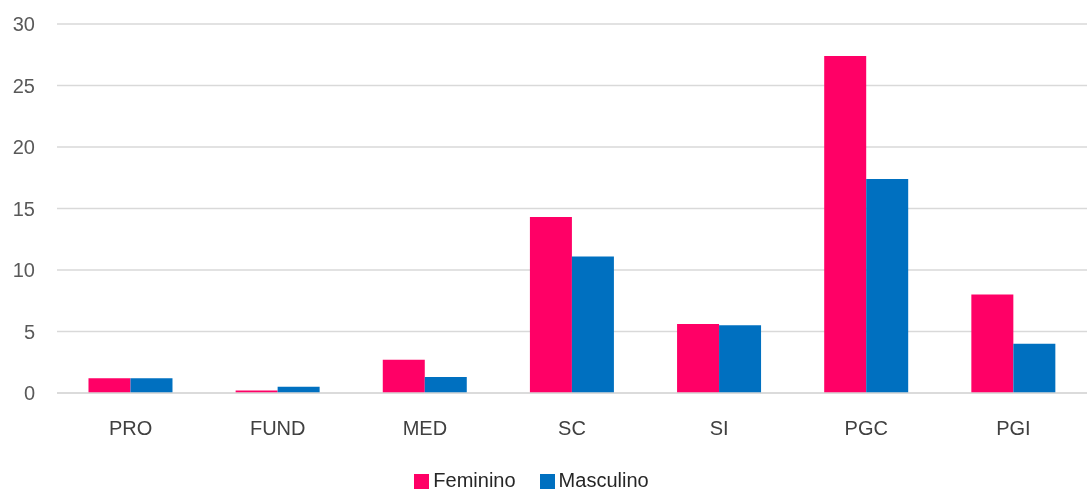 The width and height of the screenshot is (1087, 493). Describe the element at coordinates (23, 270) in the screenshot. I see `y-tick-label: 10` at that location.